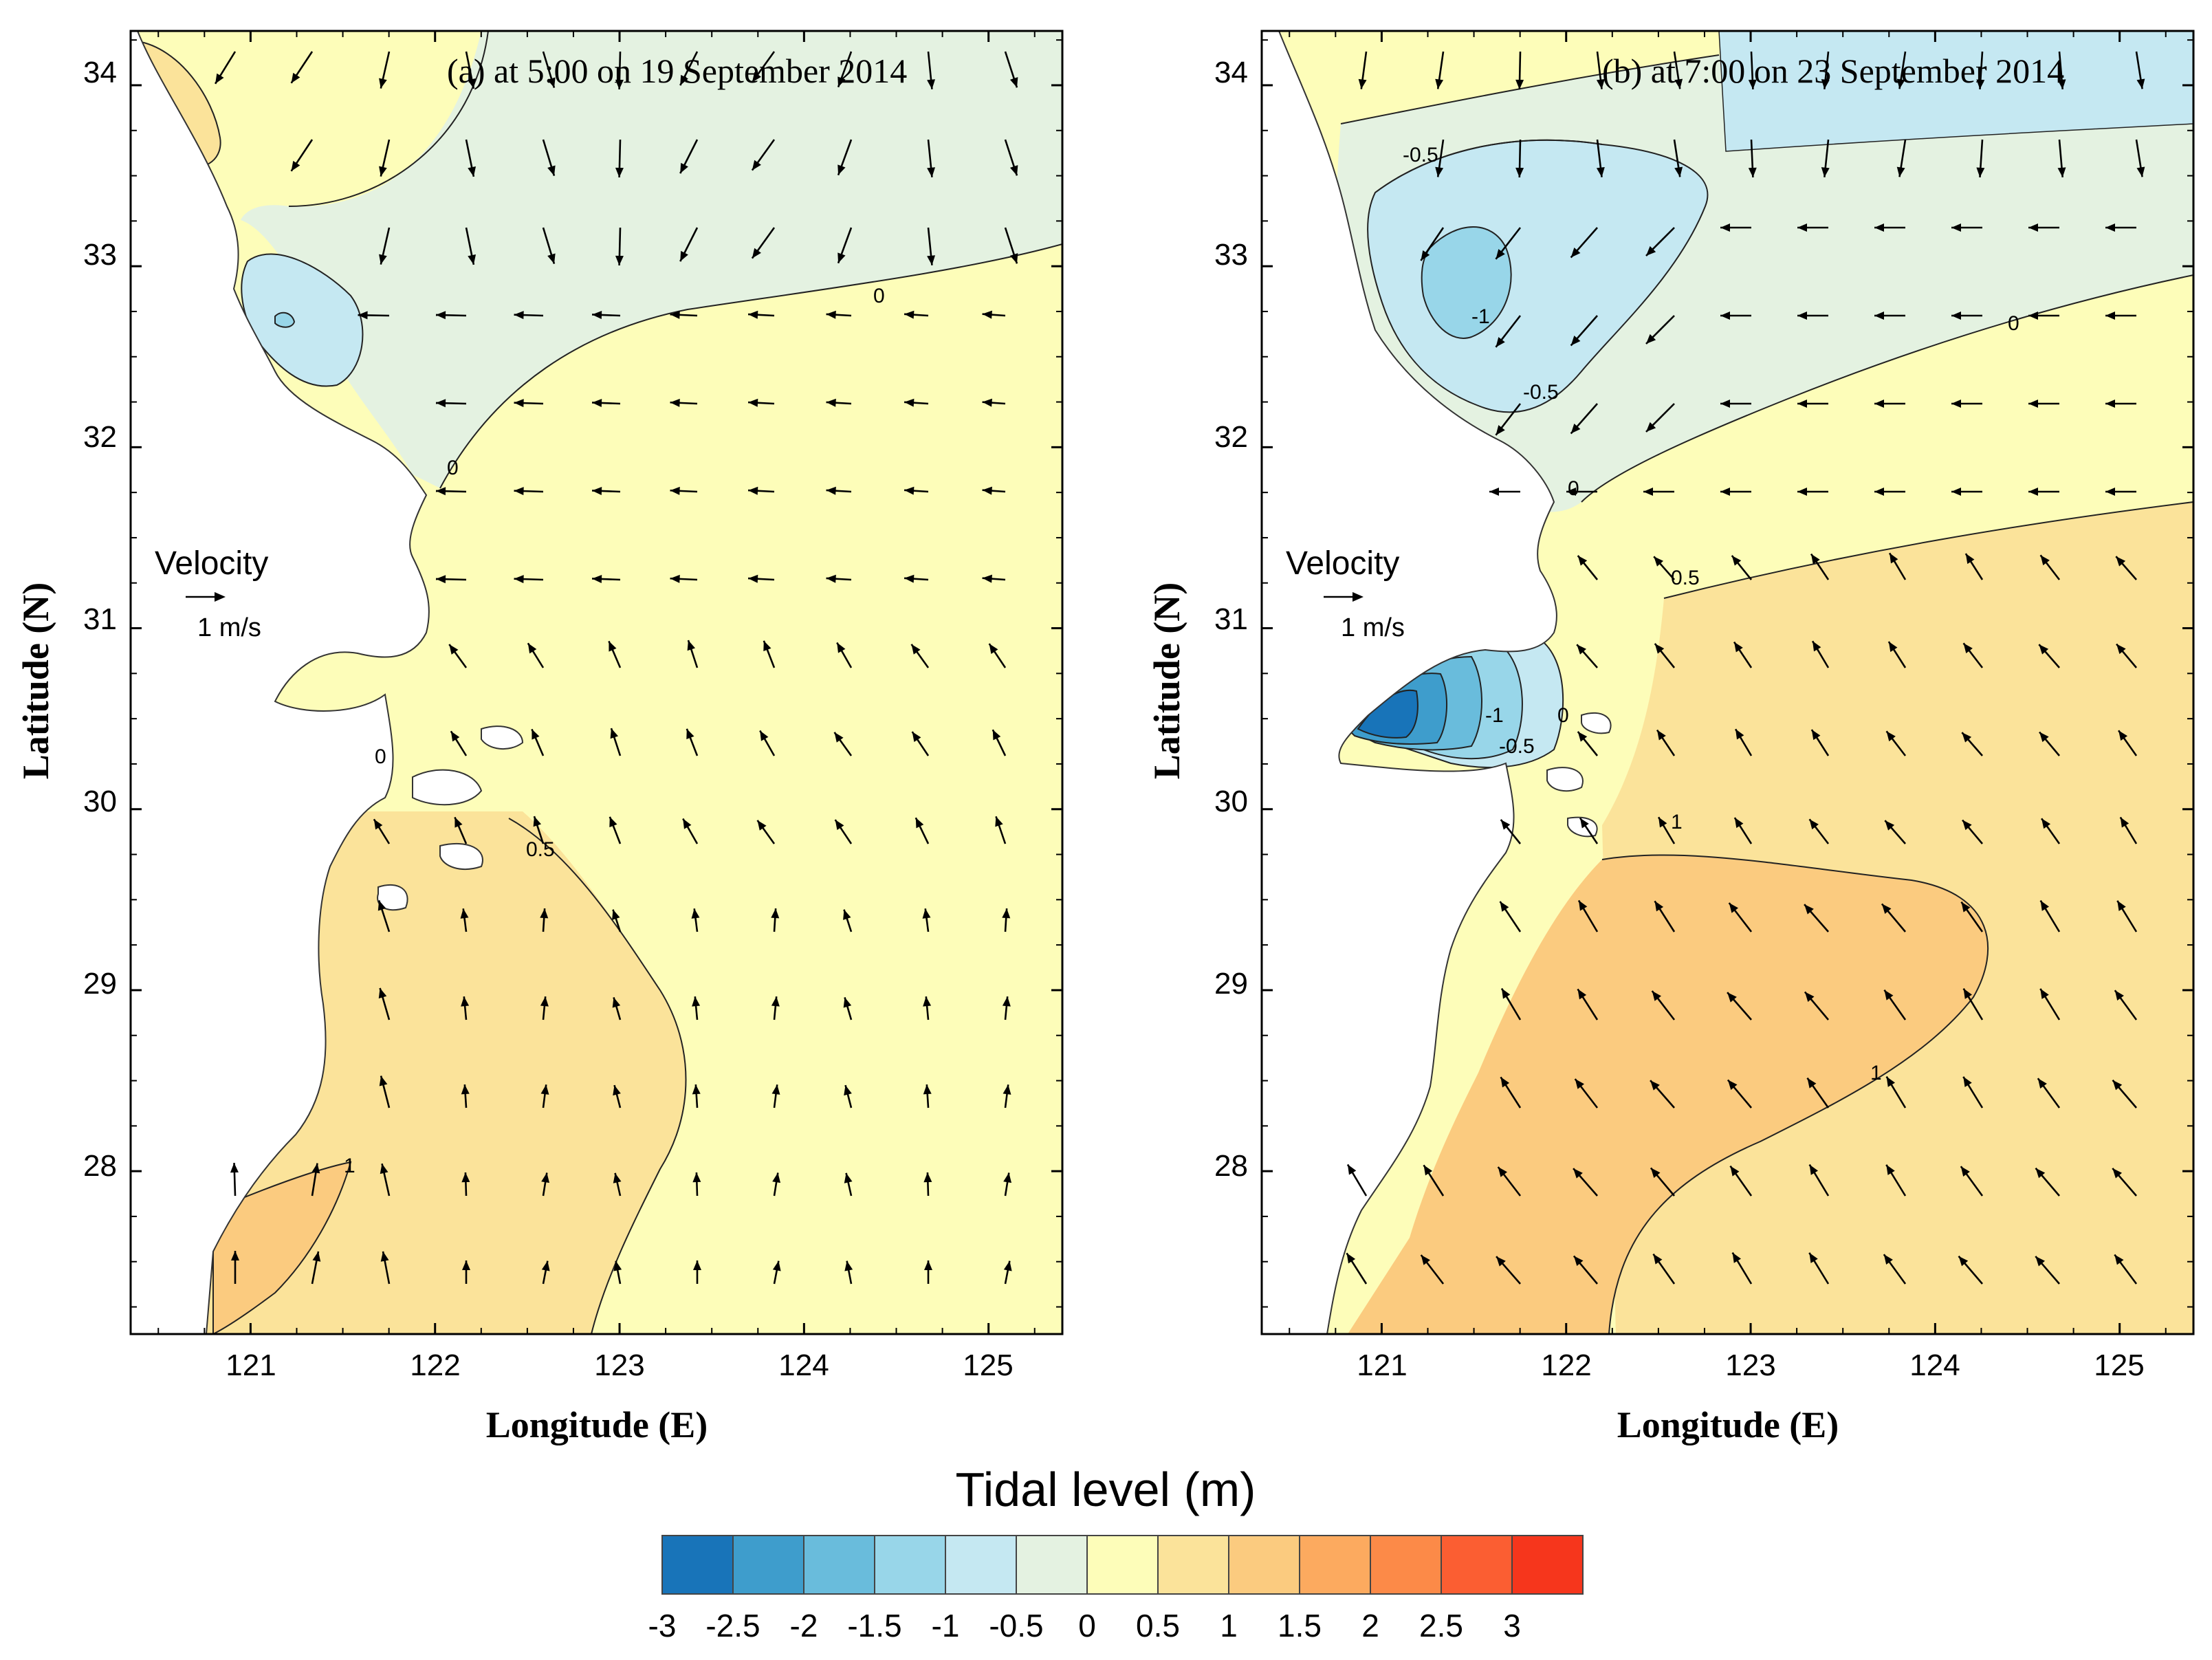 The width and height of the screenshot is (2212, 1660). Describe the element at coordinates (675, 260) in the screenshot. I see `panel-a-contour-0-north` at that location.